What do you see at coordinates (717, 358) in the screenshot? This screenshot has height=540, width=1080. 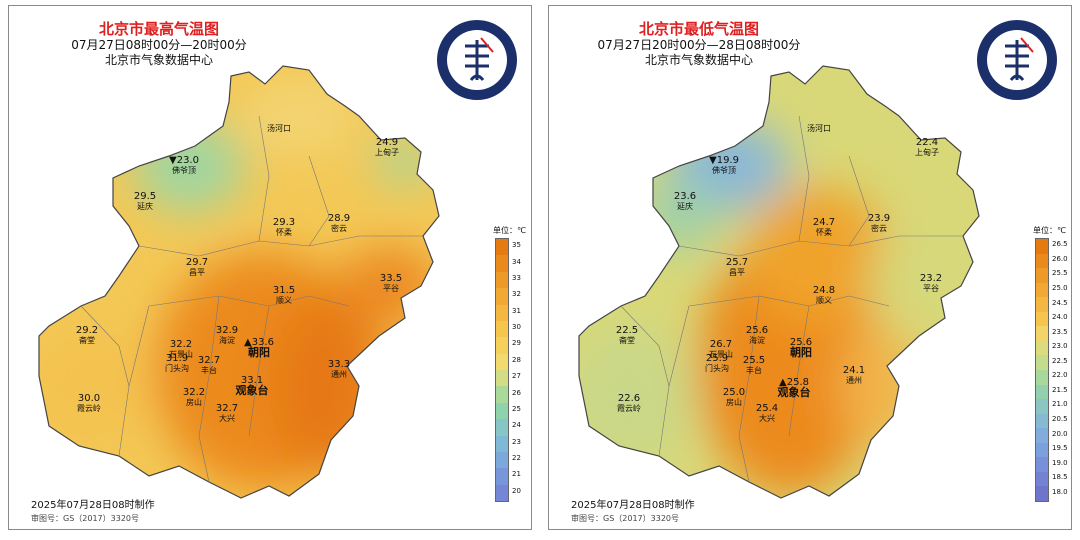 I see `station-value: 25.9` at bounding box center [717, 358].